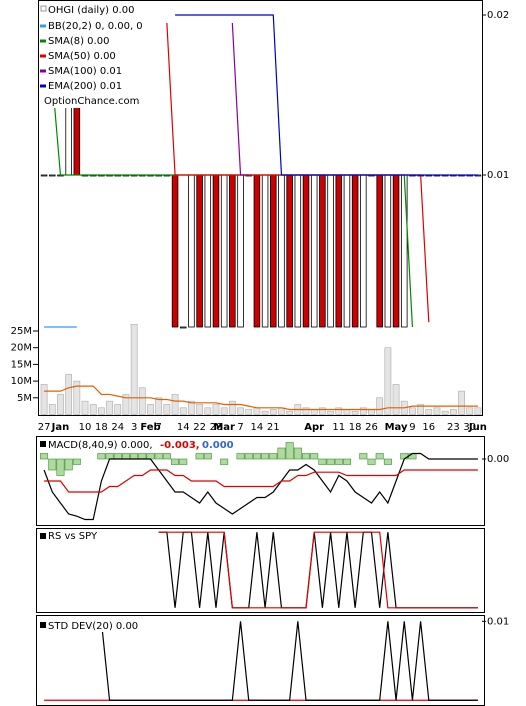  What do you see at coordinates (216, 427) in the screenshot?
I see `x-tick-label: 28` at bounding box center [216, 427].